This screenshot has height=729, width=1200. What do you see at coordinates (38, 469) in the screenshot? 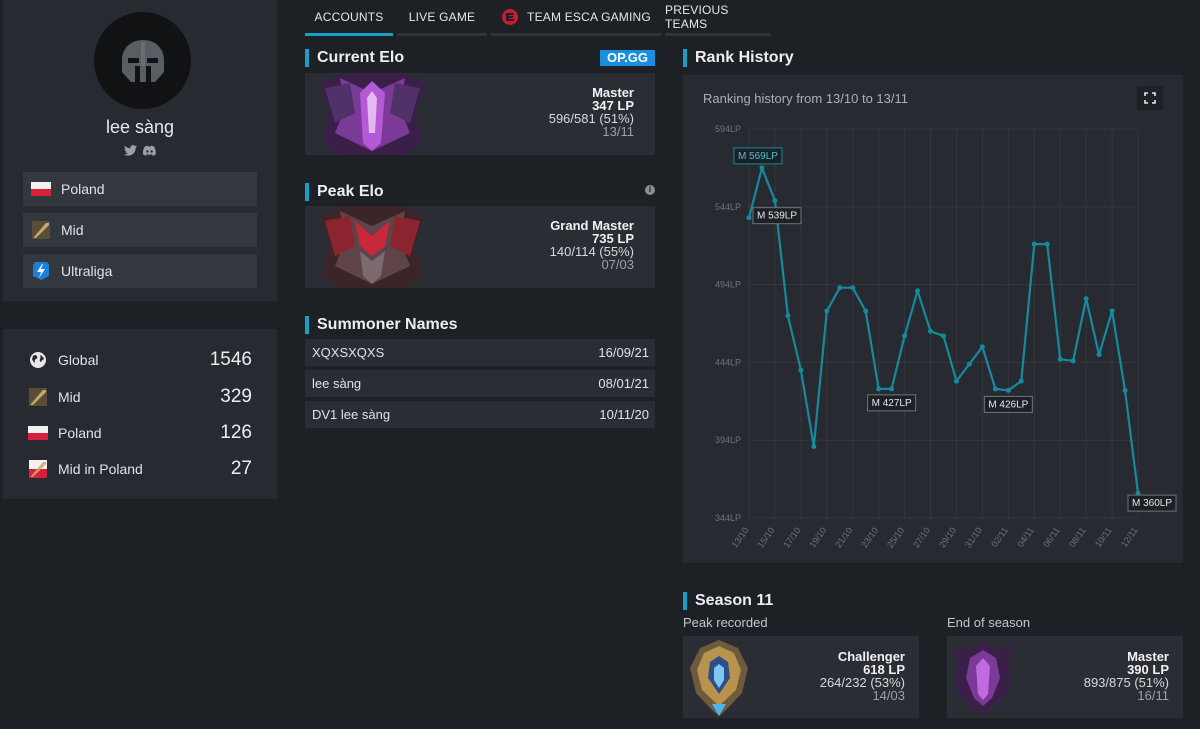
I see `mid-in-poland-icon` at bounding box center [38, 469].